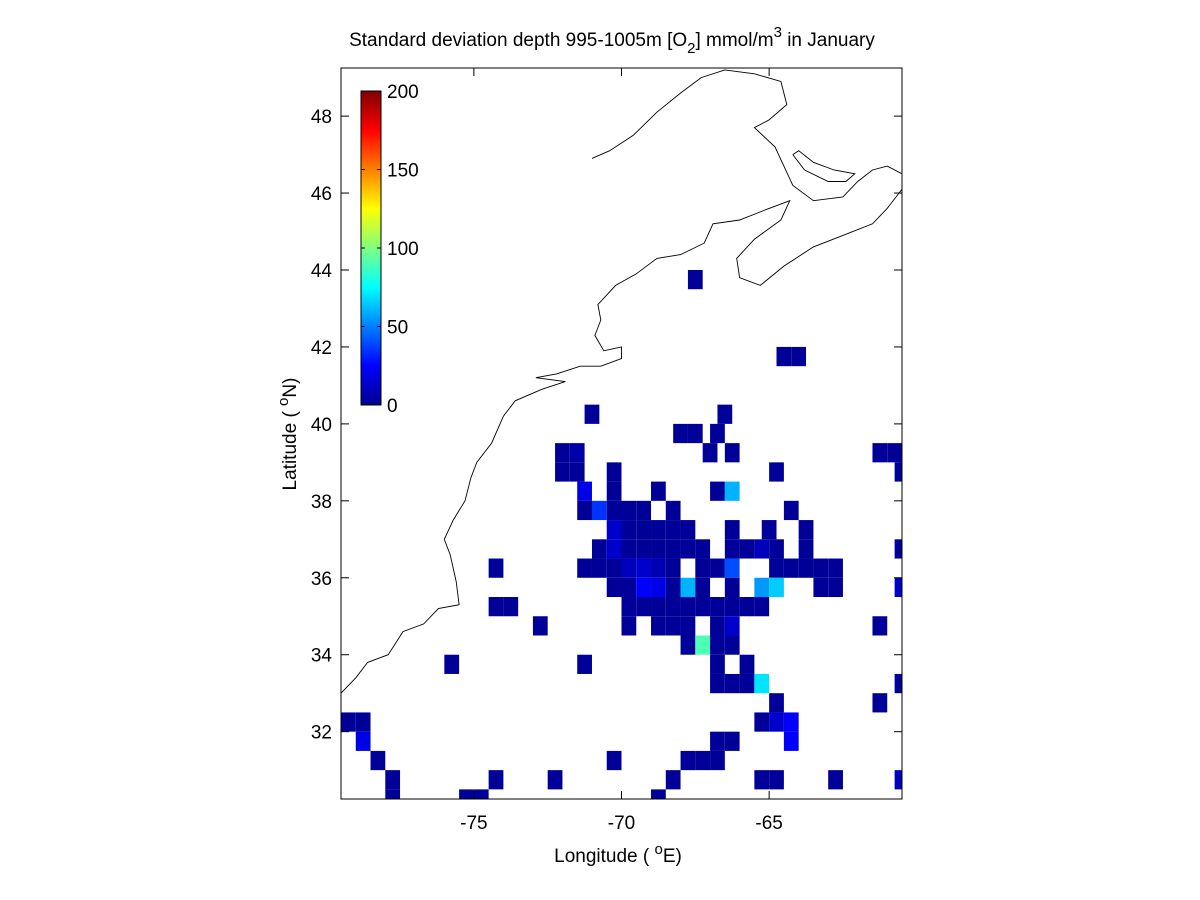  Describe the element at coordinates (473, 823) in the screenshot. I see `x-tick-label: -75` at that location.